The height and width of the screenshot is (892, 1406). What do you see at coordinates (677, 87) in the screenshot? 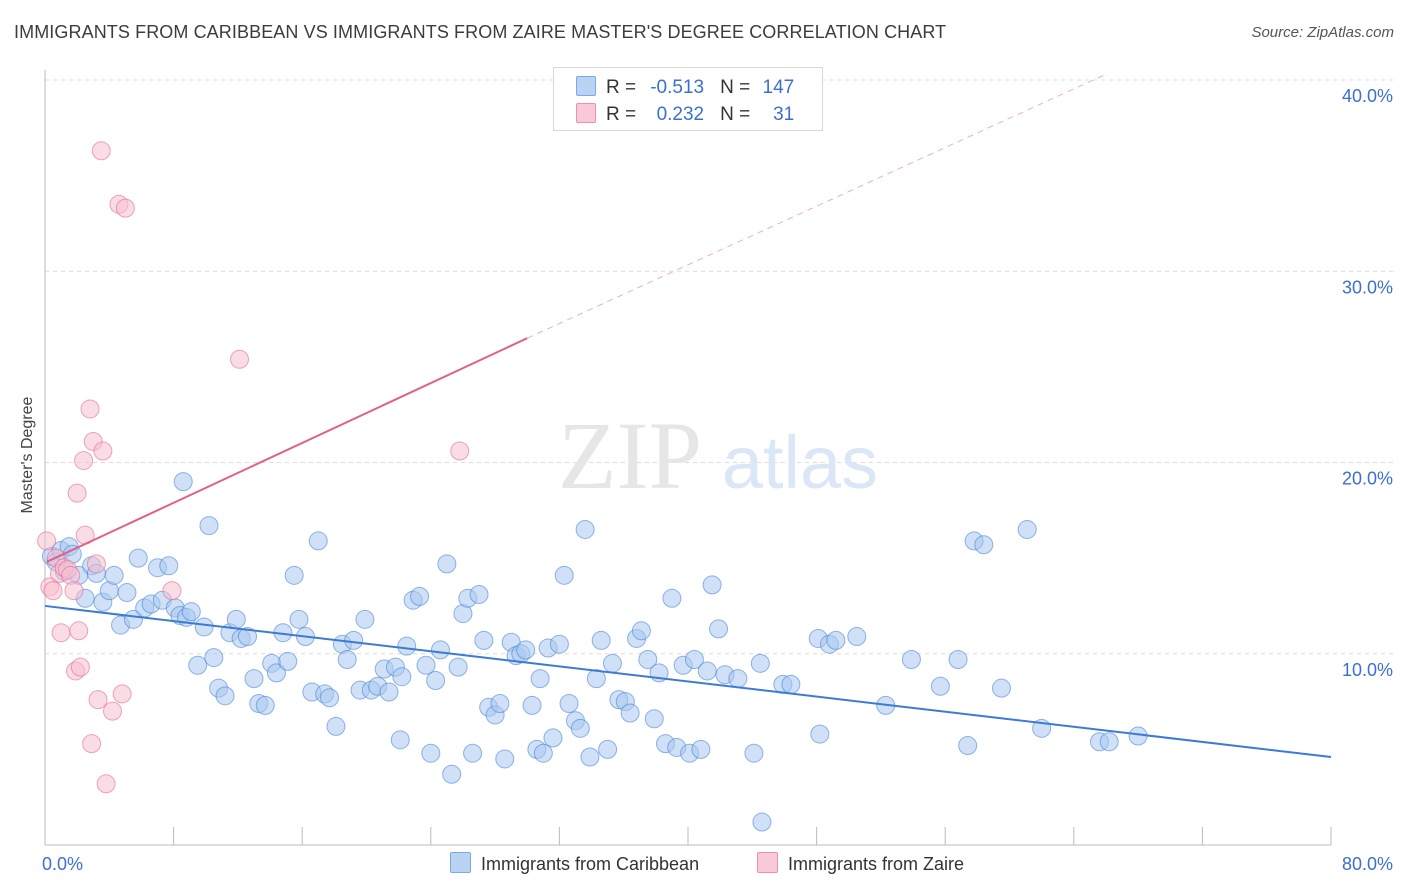
I see `caribbean-r-value: -0.513` at bounding box center [677, 87].